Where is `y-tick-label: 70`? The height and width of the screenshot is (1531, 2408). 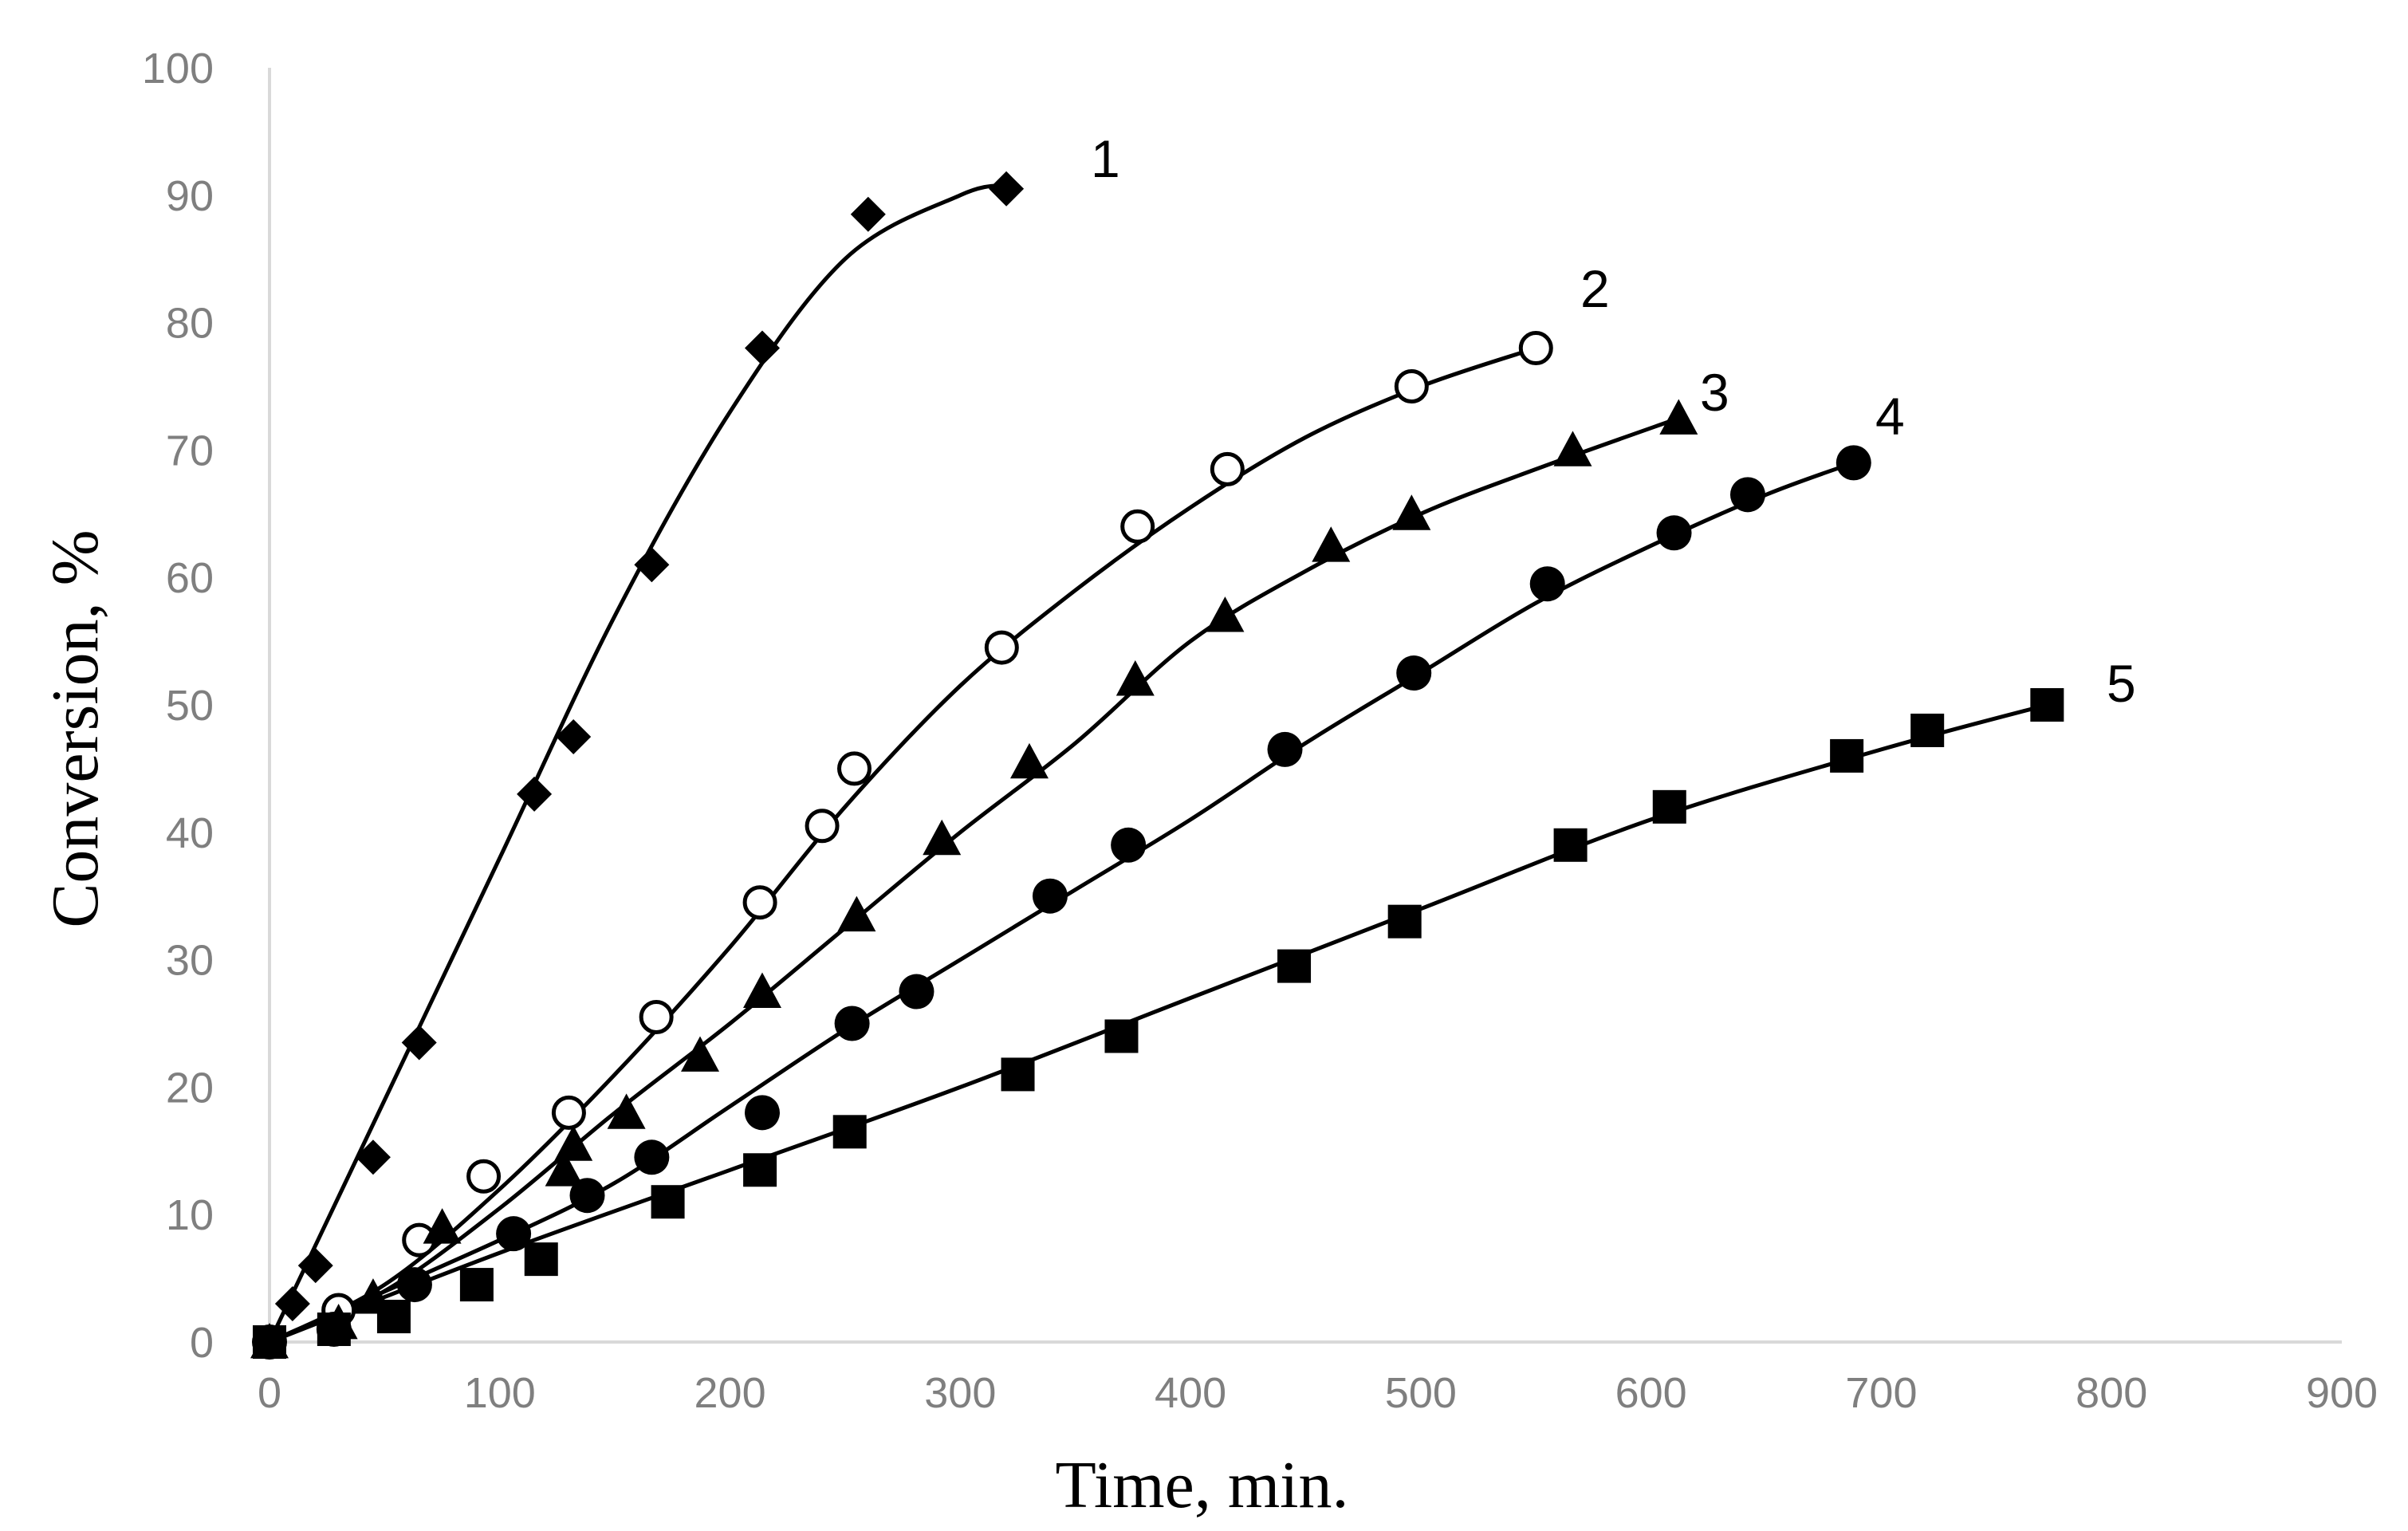 y-tick-label: 70 is located at coordinates (190, 450).